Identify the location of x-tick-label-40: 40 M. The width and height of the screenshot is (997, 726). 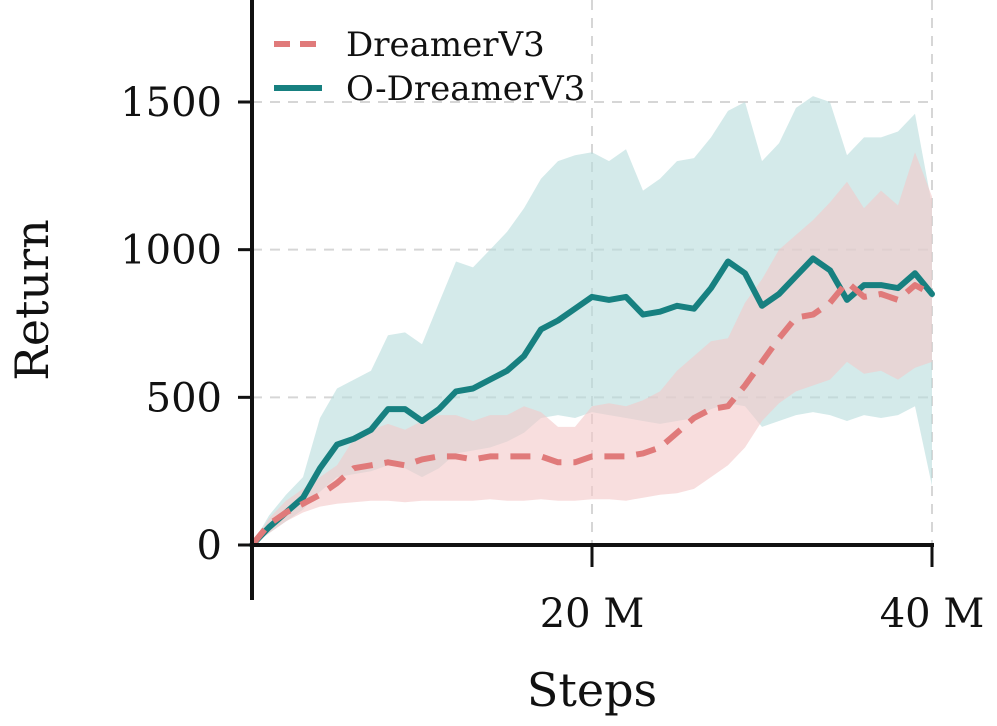
(932, 614).